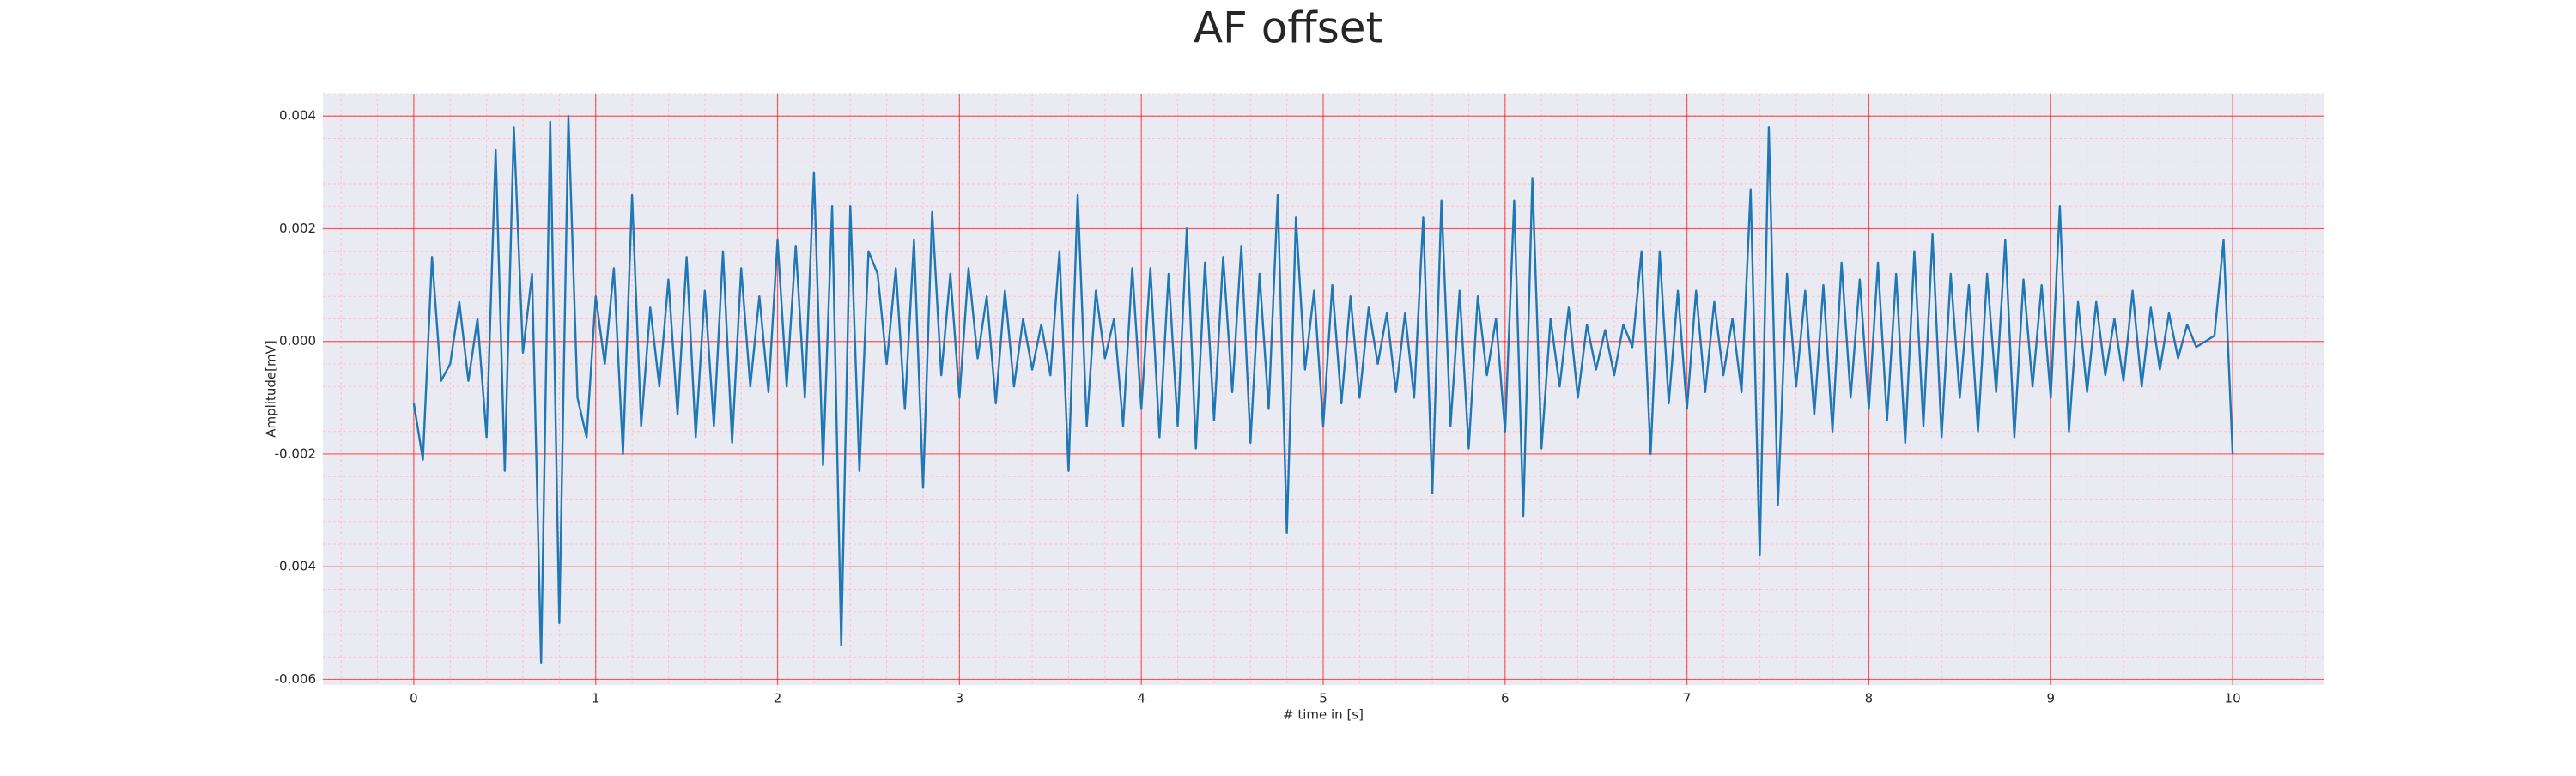 The image size is (2576, 776). Describe the element at coordinates (1687, 699) in the screenshot. I see `x-tick-label: 7` at that location.